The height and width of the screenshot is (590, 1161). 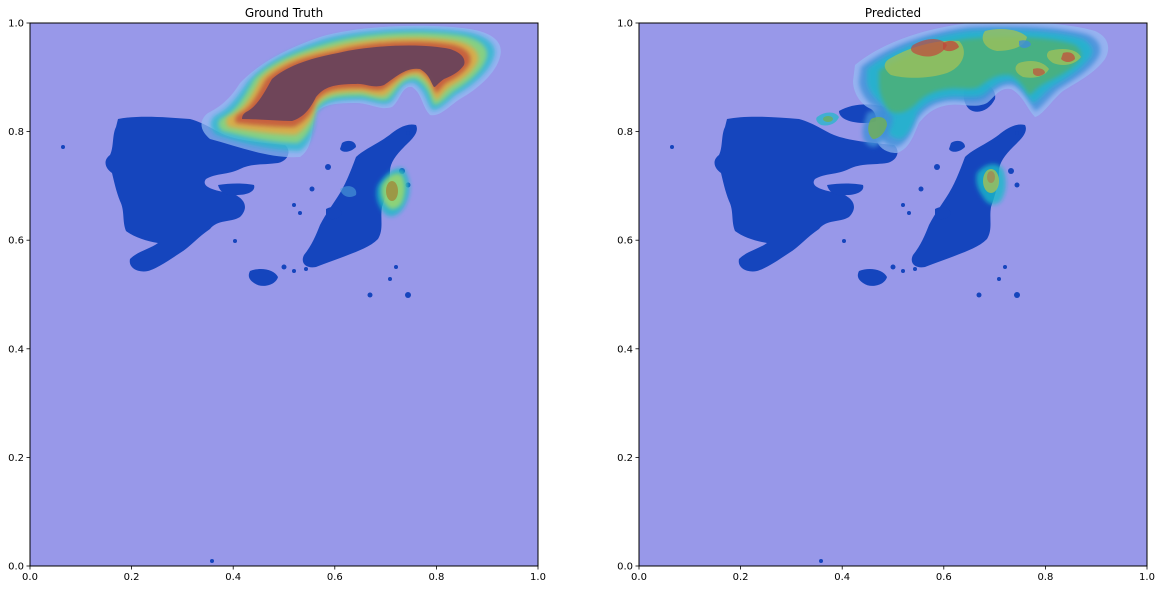 What do you see at coordinates (284, 13) in the screenshot?
I see `chart-title: Ground Truth` at bounding box center [284, 13].